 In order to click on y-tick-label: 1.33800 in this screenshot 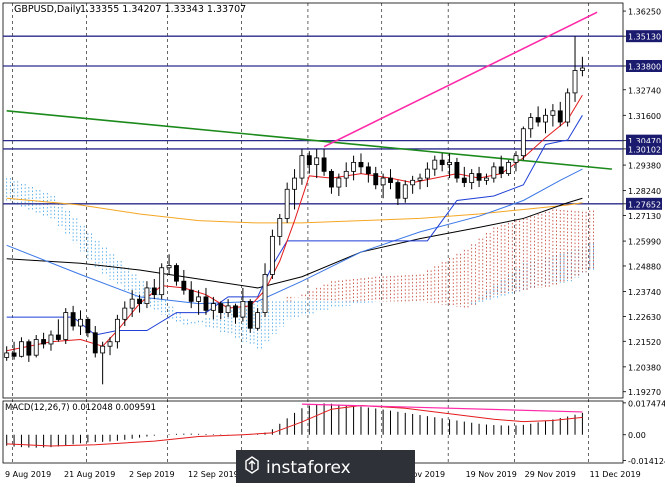, I will do `click(644, 66)`.